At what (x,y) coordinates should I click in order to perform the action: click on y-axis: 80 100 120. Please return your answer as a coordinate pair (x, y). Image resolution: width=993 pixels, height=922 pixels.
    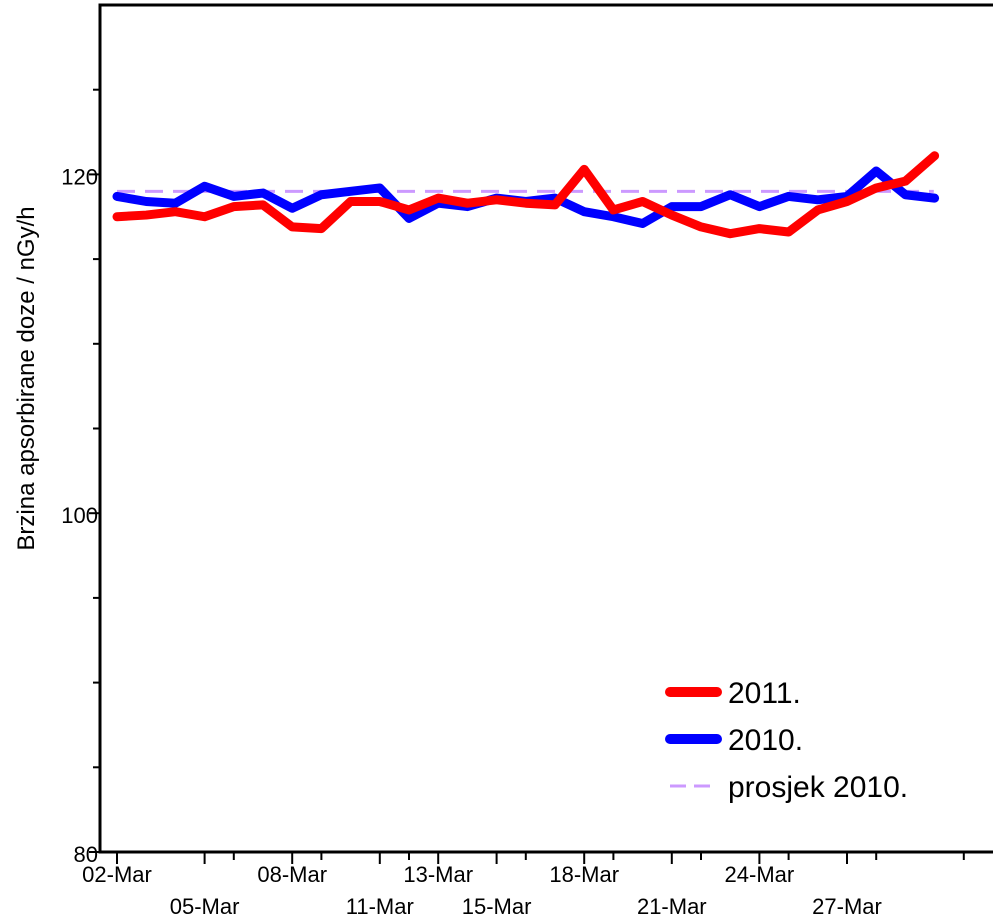
    Looking at the image, I should click on (80, 477).